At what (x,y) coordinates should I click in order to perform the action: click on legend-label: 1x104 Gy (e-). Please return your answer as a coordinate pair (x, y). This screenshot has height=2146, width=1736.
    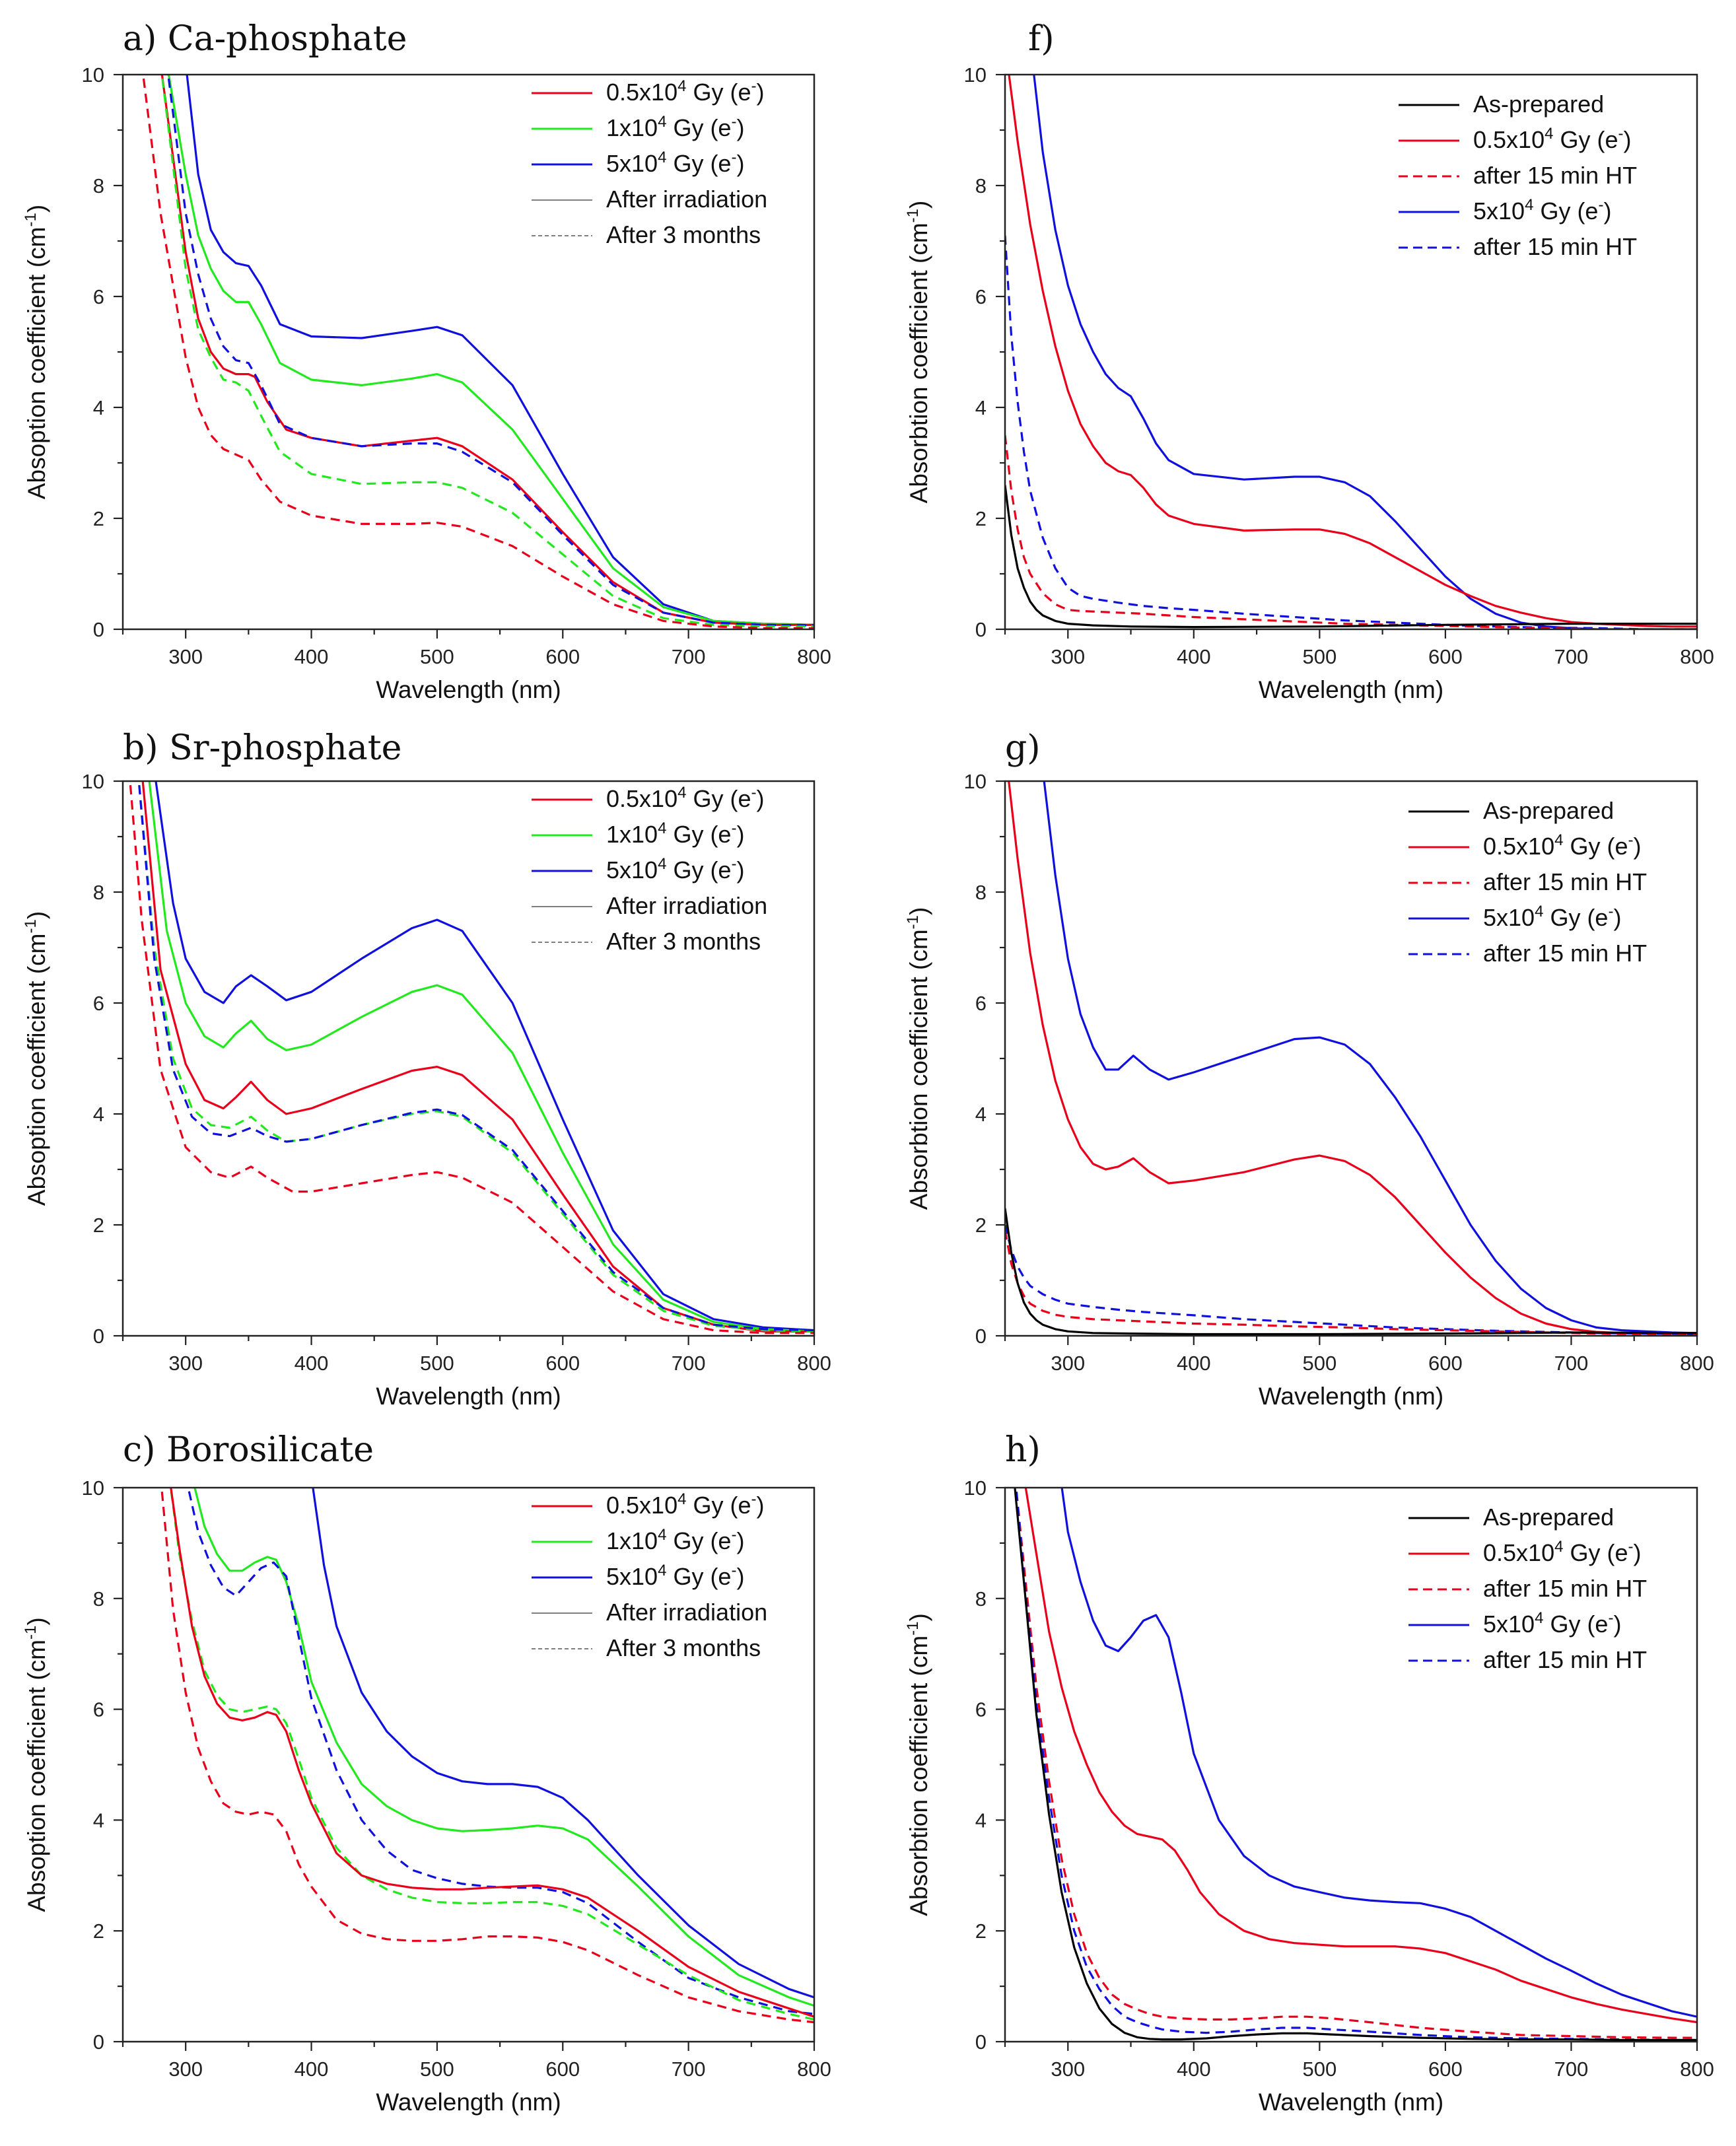
    Looking at the image, I should click on (675, 1540).